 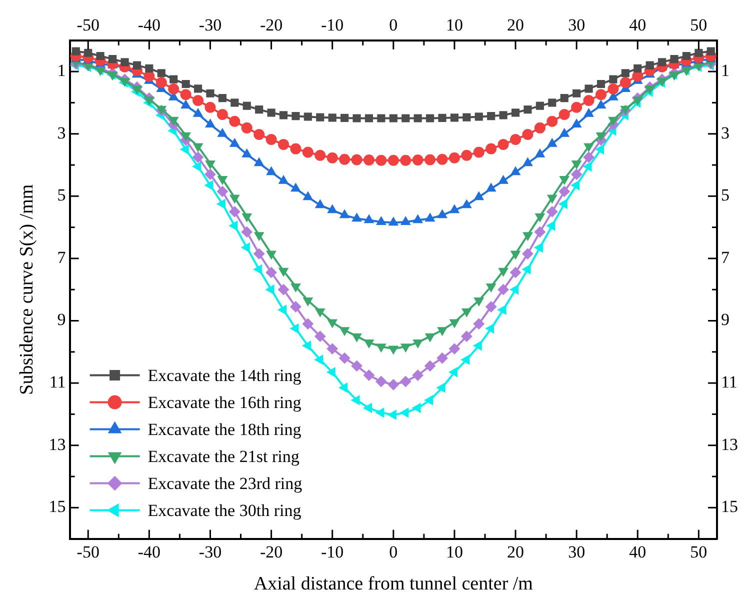 I want to click on x2-tick-label: -10, so click(x=332, y=25).